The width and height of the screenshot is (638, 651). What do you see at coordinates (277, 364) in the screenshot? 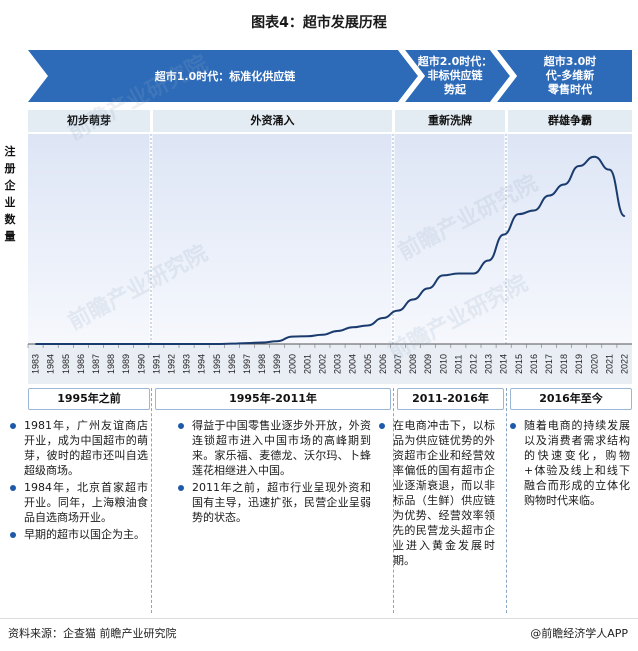
I see `x-tick-label: 1999` at bounding box center [277, 364].